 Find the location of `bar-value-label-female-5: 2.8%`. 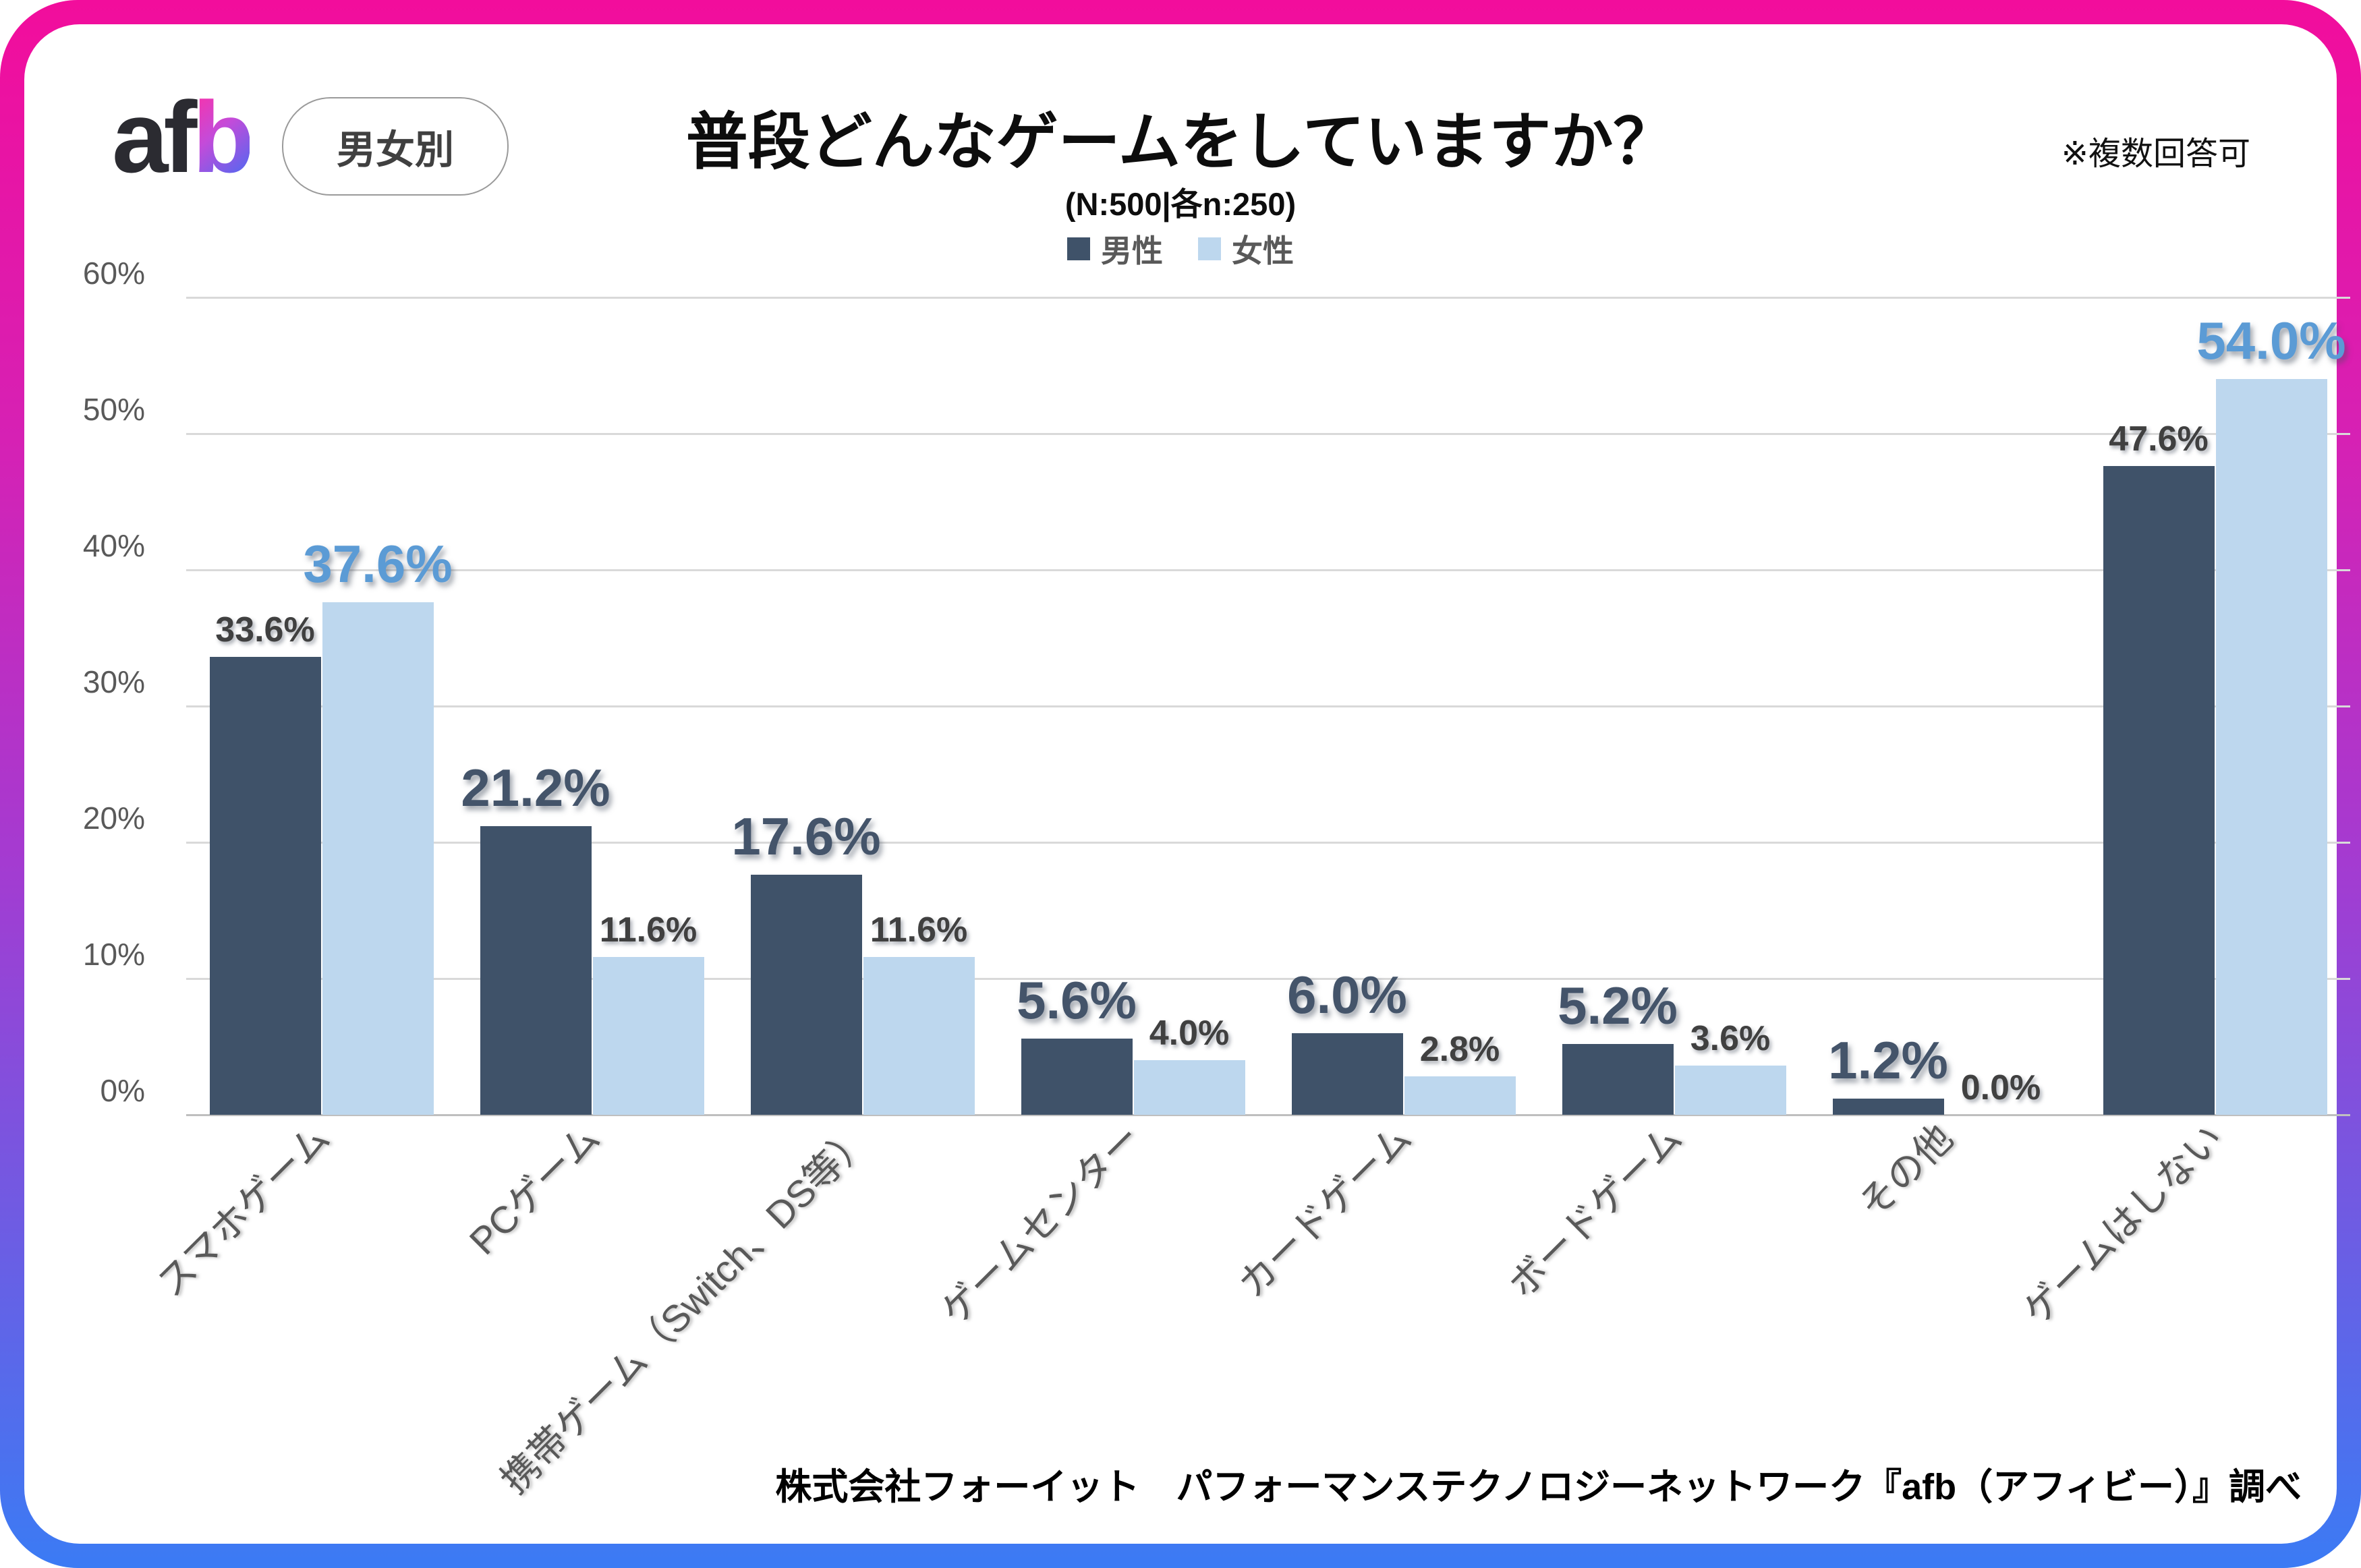

bar-value-label-female-5: 2.8% is located at coordinates (1459, 1050).